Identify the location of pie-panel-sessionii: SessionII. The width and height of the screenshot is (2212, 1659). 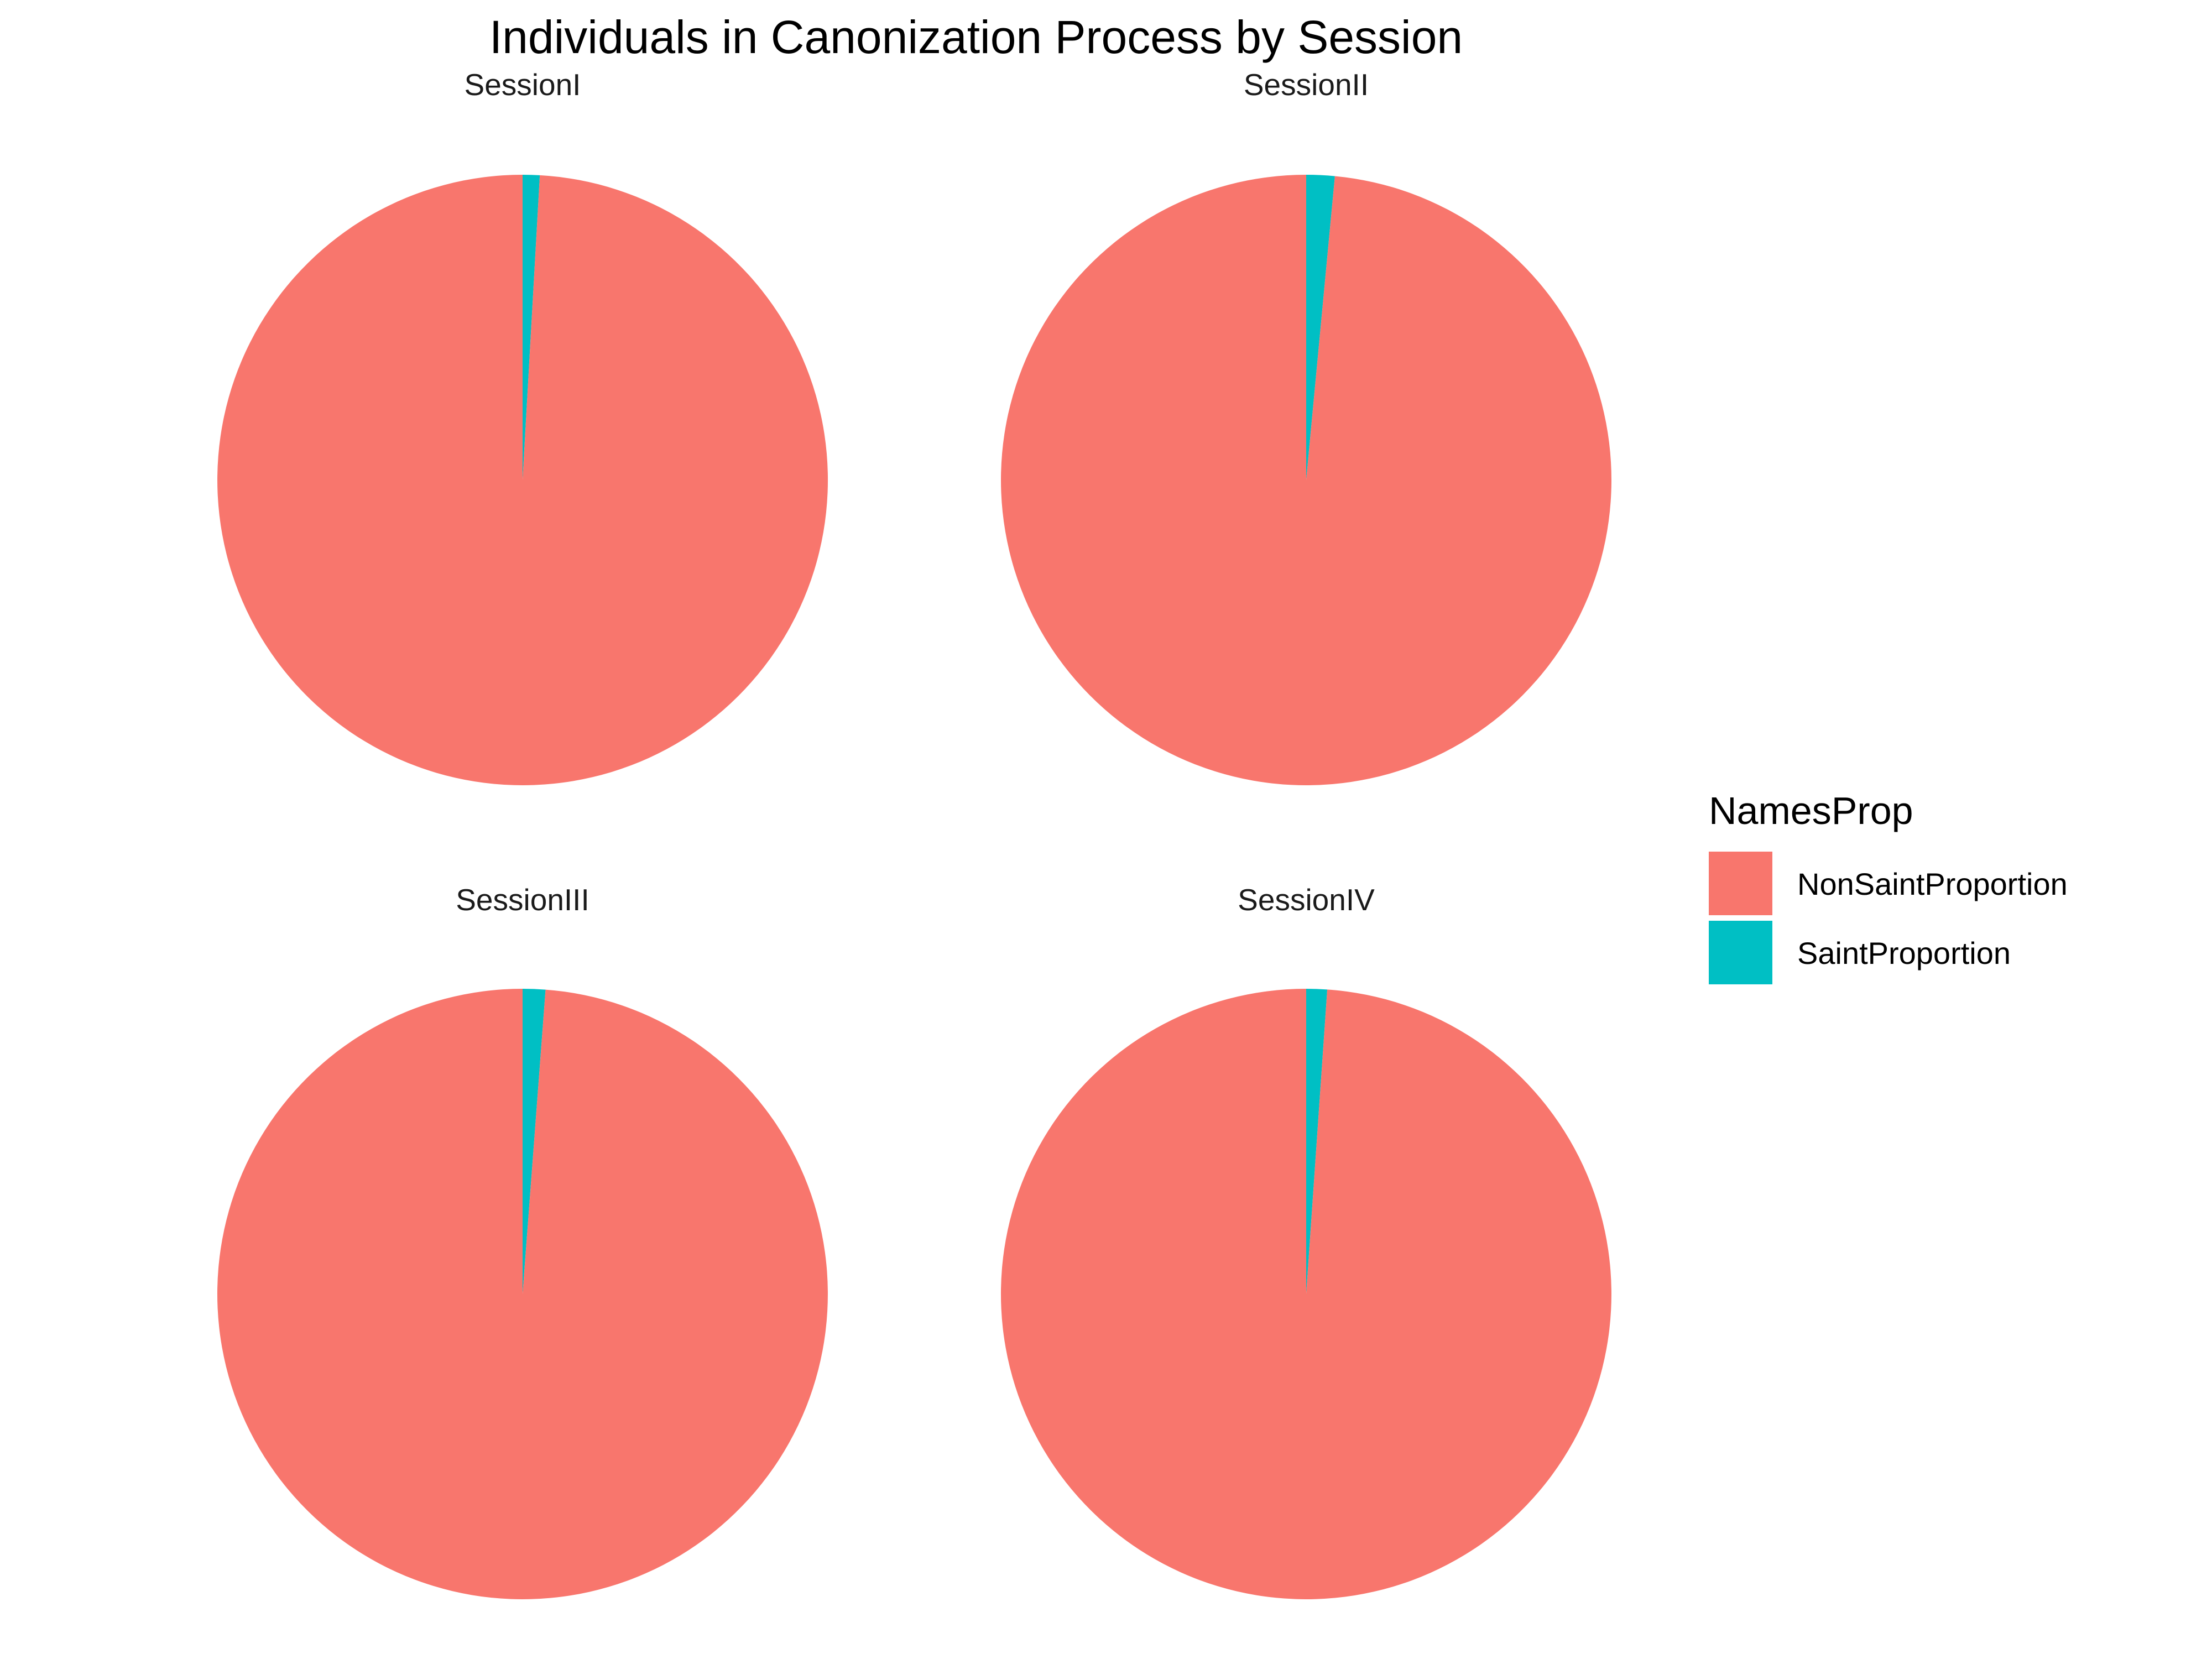
(1305, 426).